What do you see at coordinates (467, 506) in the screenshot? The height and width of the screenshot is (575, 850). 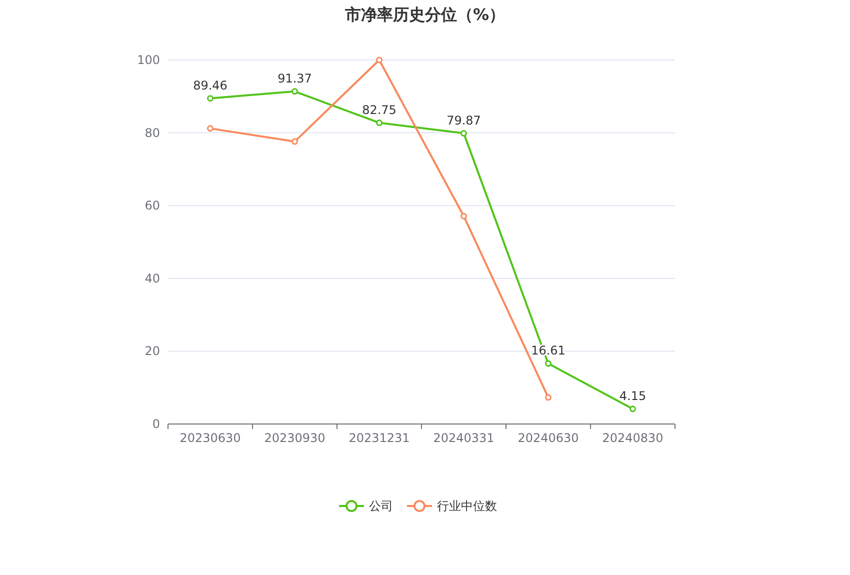 I see `legend-label: 行业中位数` at bounding box center [467, 506].